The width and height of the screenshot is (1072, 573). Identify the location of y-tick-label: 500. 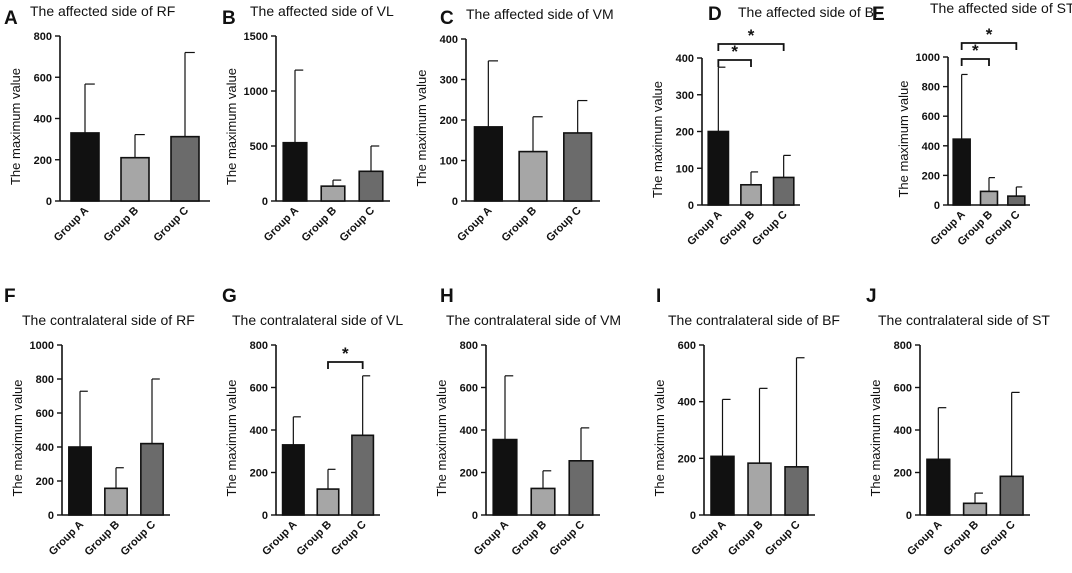
(259, 147).